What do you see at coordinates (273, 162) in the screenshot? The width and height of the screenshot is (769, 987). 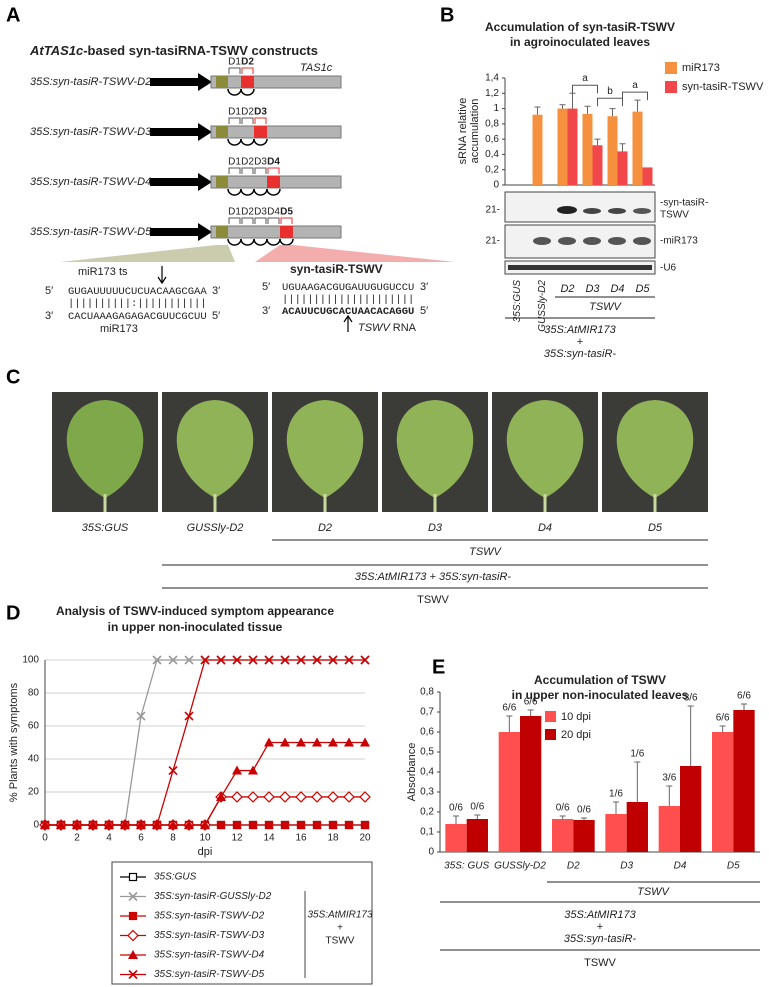 I see `domain-label: D4` at bounding box center [273, 162].